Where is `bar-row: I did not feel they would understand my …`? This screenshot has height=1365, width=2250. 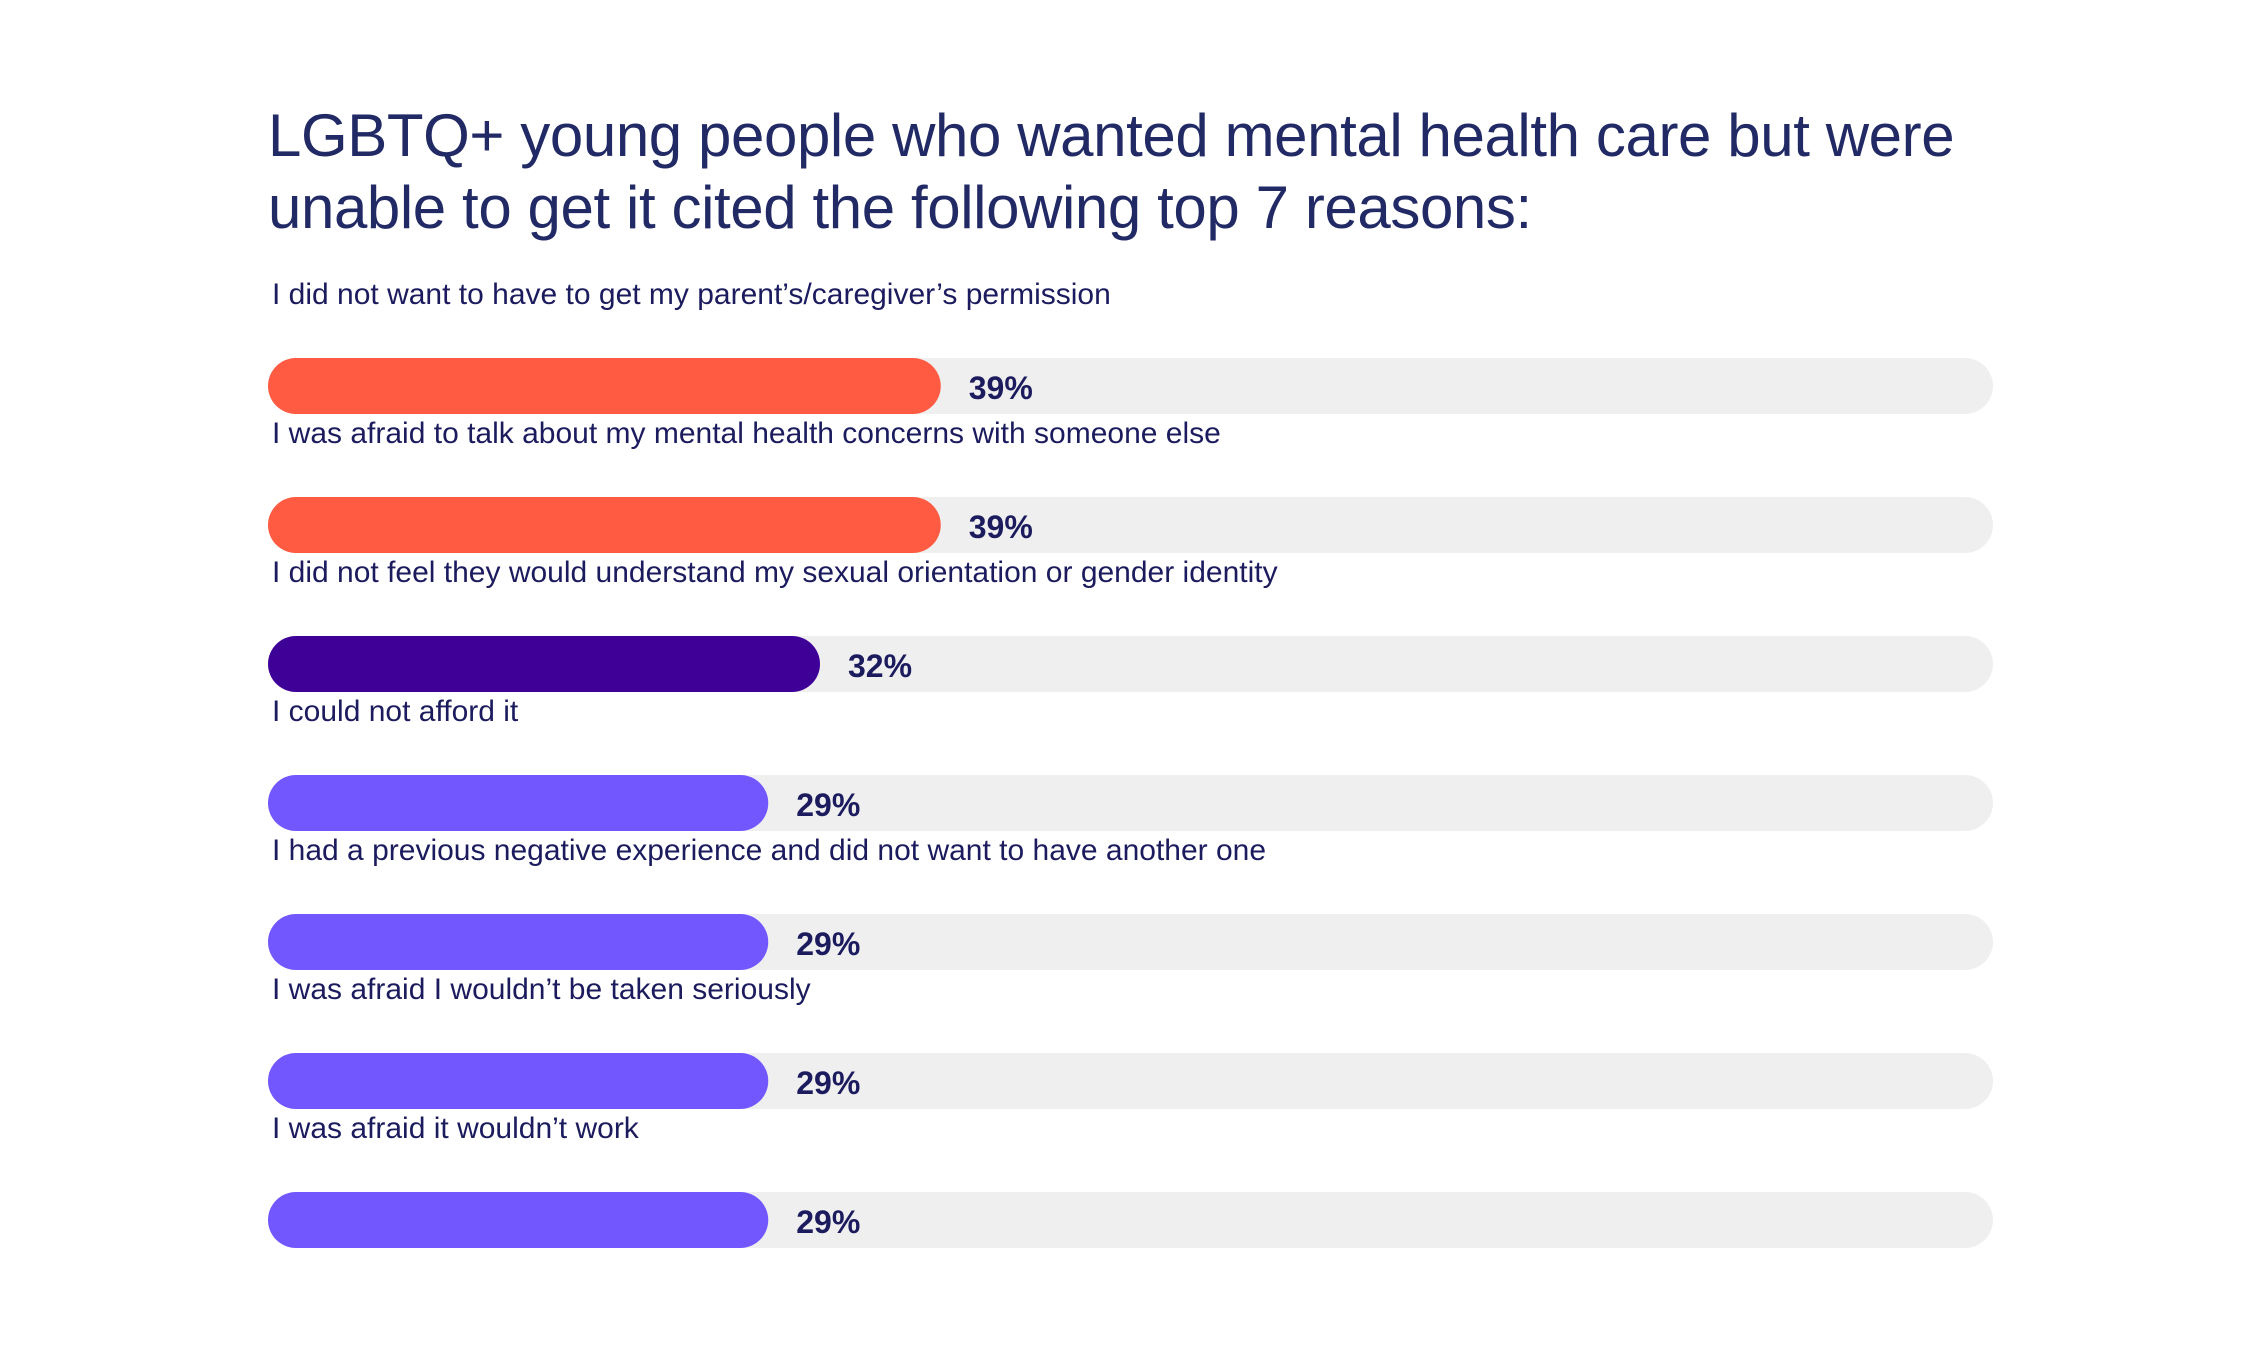 bar-row: I did not feel they would understand my … is located at coordinates (1130, 624).